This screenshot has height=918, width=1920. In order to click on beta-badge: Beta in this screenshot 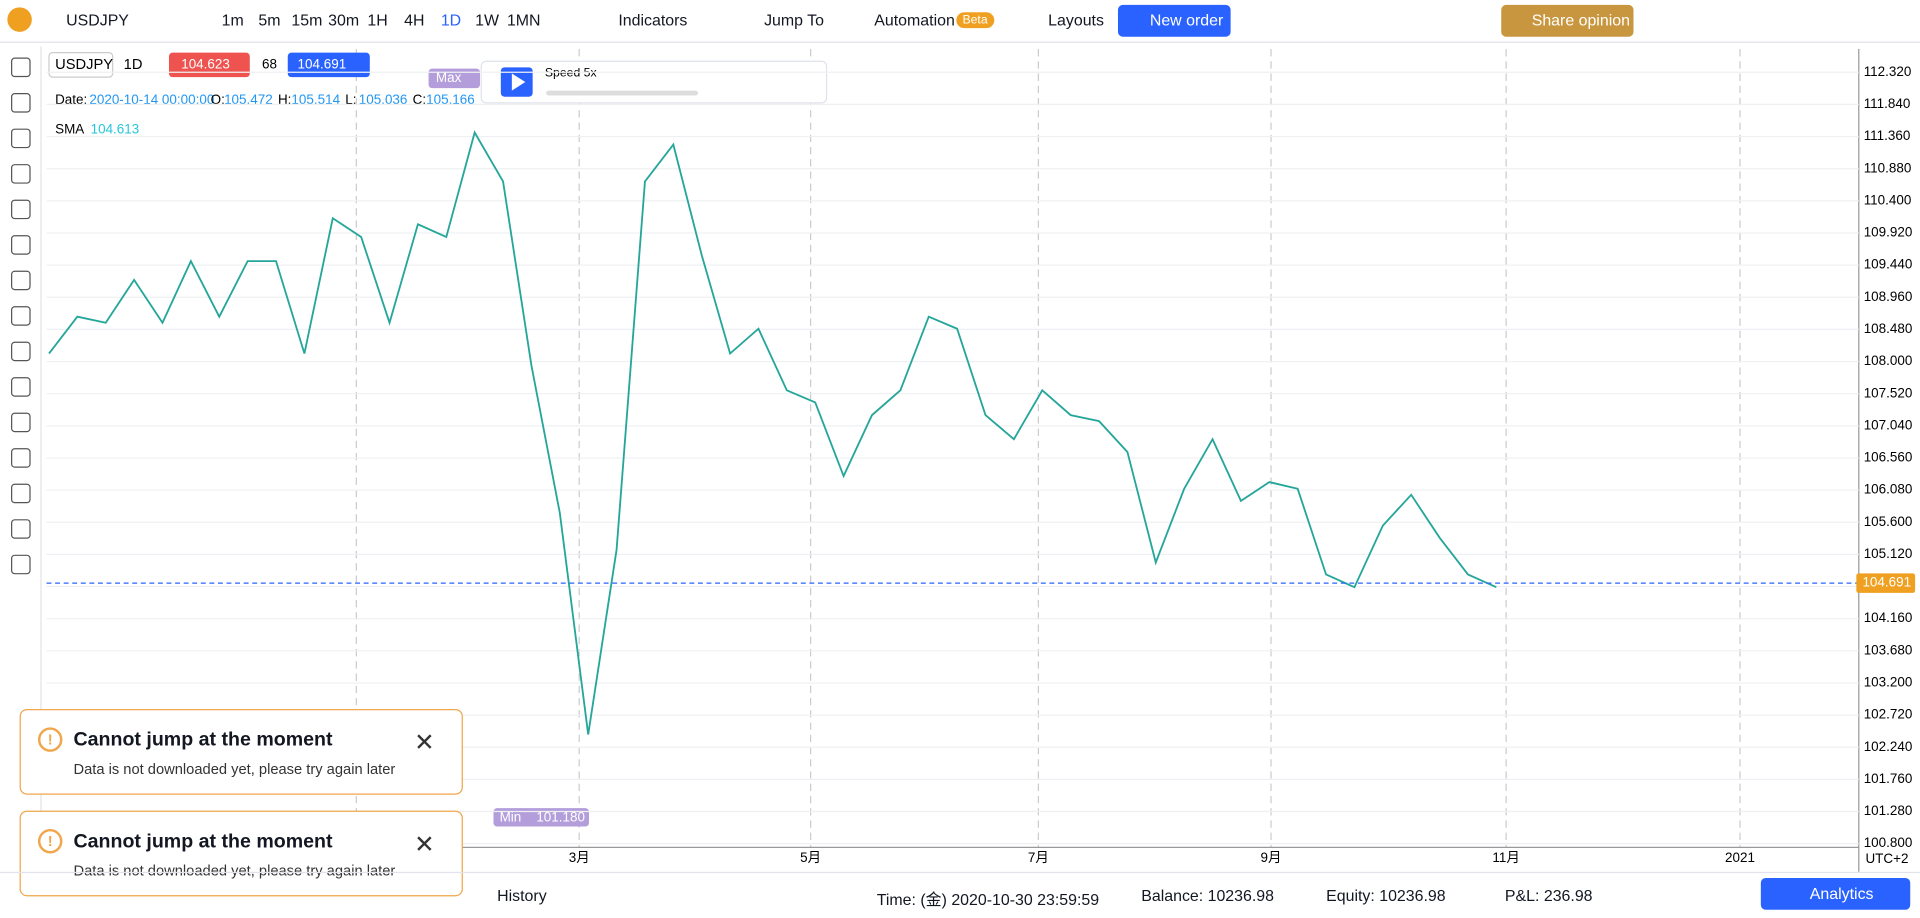, I will do `click(975, 20)`.